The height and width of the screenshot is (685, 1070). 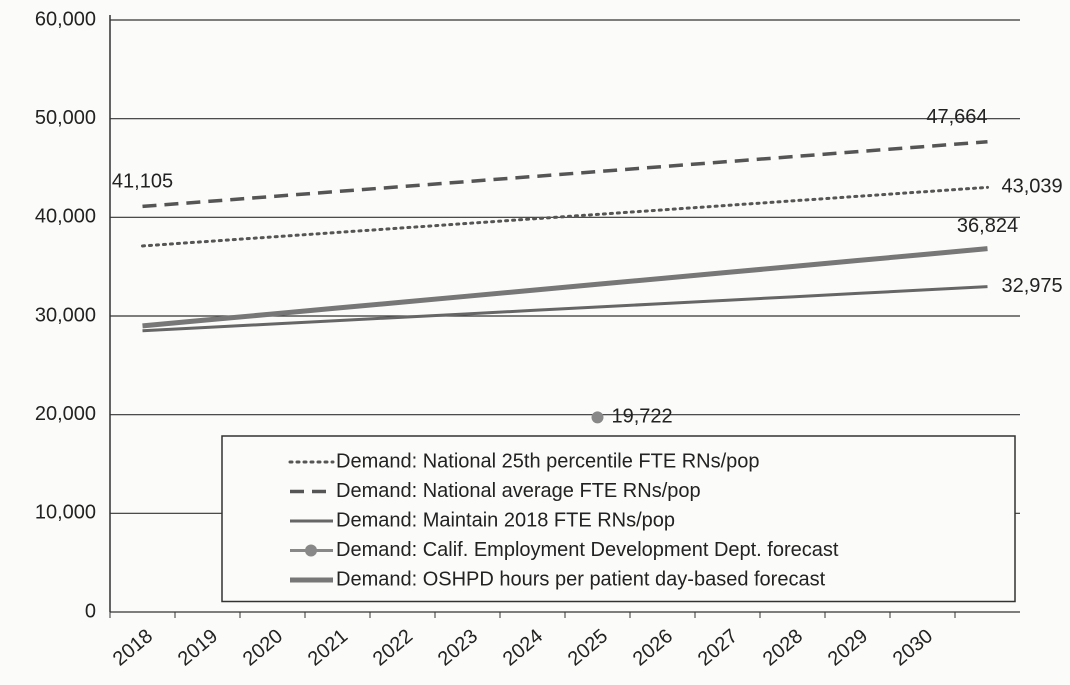 What do you see at coordinates (518, 491) in the screenshot?
I see `legend-label: Demand: National average FTE RNs/pop` at bounding box center [518, 491].